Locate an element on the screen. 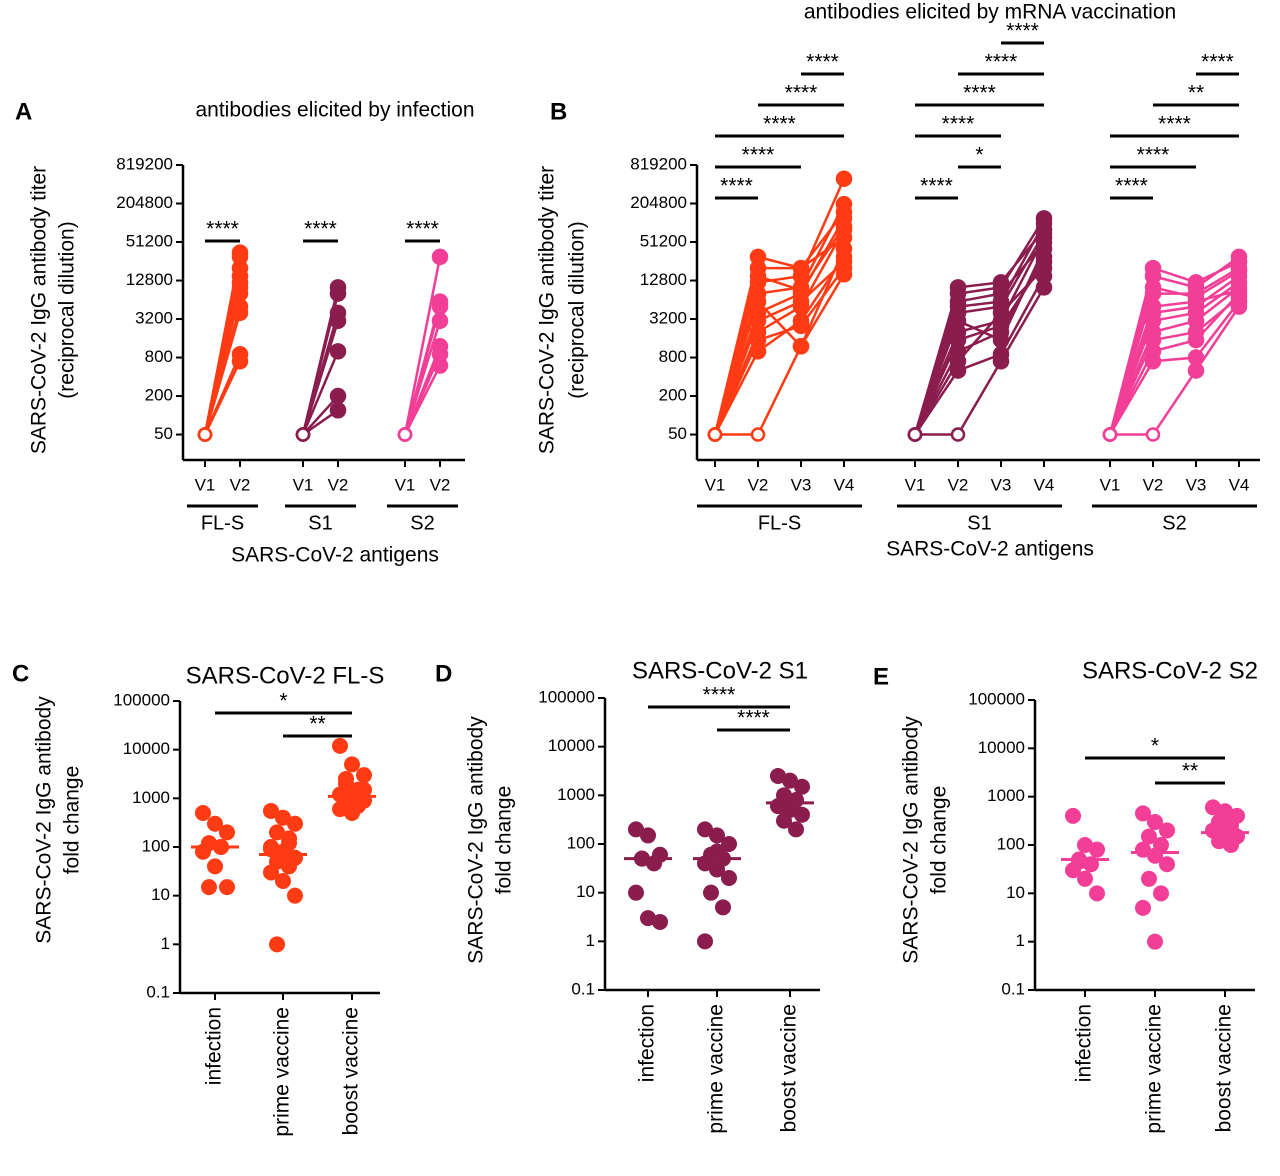  group-label: S1 is located at coordinates (320, 523).